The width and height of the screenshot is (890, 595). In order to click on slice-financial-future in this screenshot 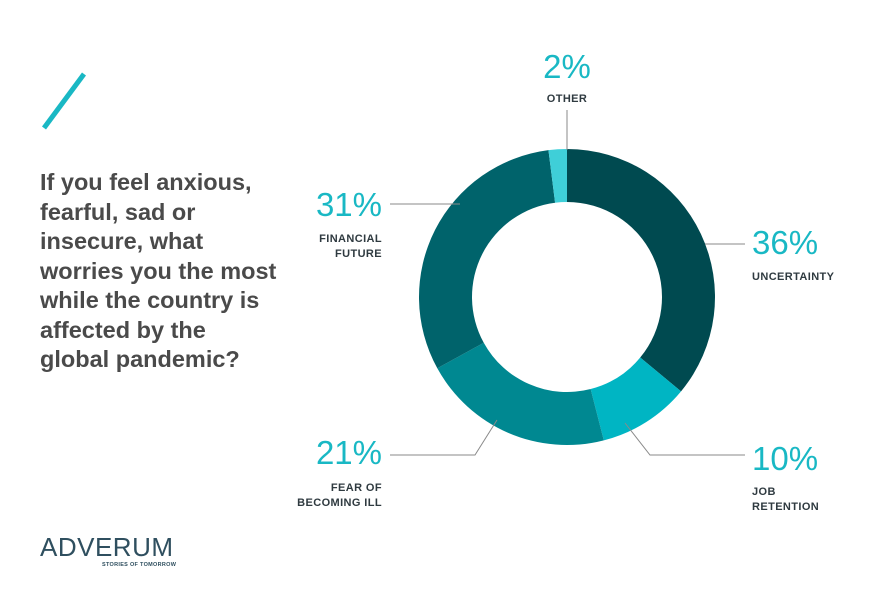, I will do `click(487, 259)`.